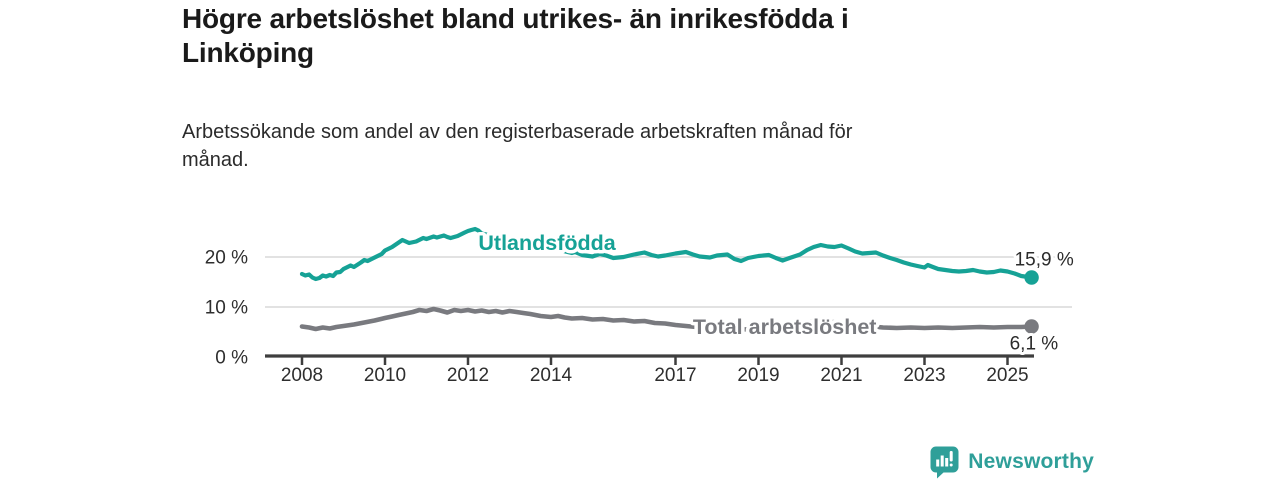 The height and width of the screenshot is (480, 1280). Describe the element at coordinates (666, 319) in the screenshot. I see `series-line-total` at that location.